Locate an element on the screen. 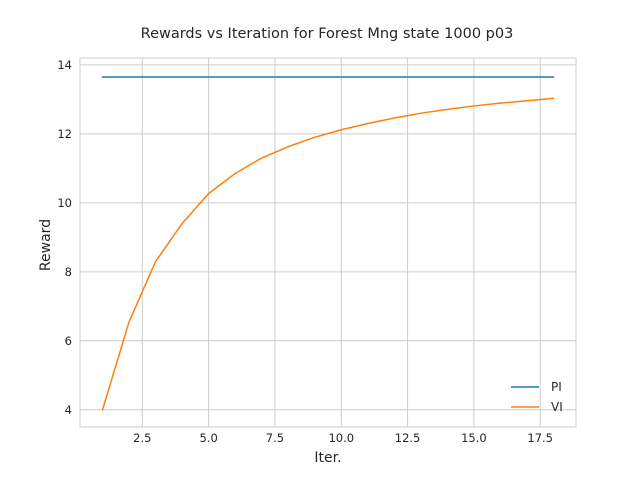 This screenshot has width=640, height=484. x-axis-label: Iter. is located at coordinates (327, 458).